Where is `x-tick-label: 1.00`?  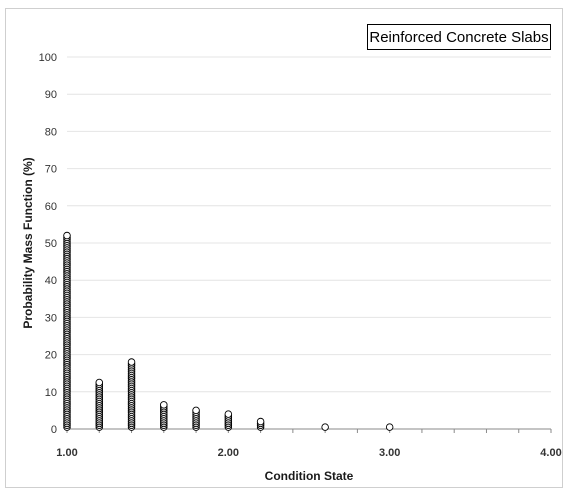 x-tick-label: 1.00 is located at coordinates (66, 453).